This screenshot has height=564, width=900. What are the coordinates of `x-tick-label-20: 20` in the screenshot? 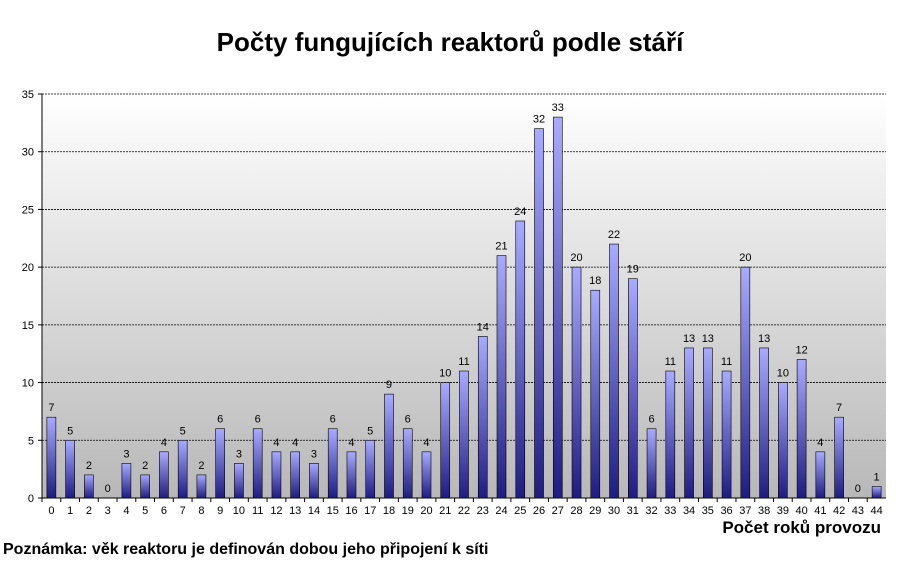 It's located at (426, 511).